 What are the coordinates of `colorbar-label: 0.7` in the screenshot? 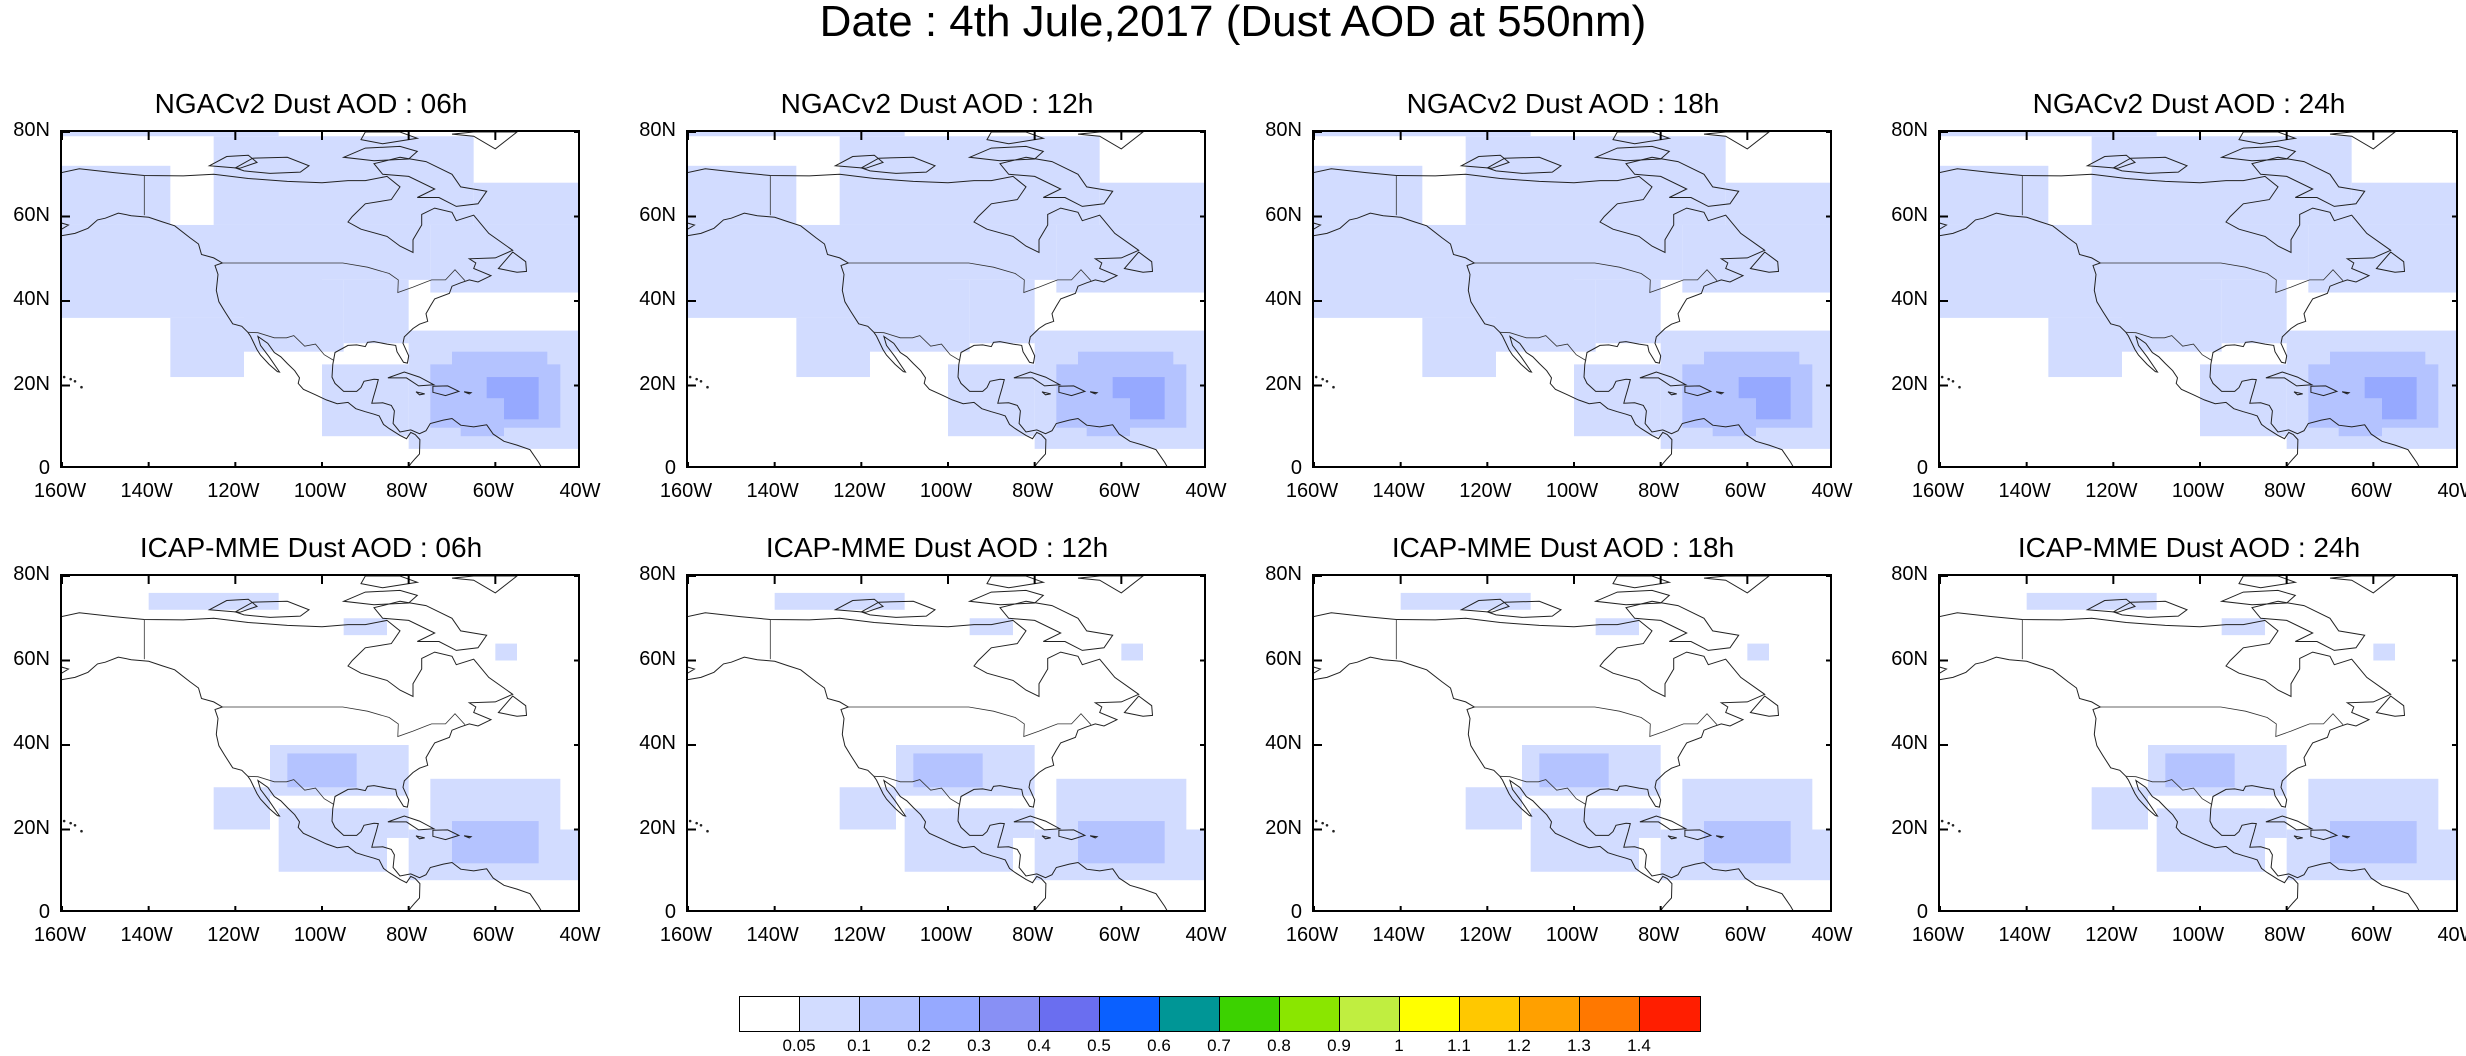 It's located at (1219, 1045).